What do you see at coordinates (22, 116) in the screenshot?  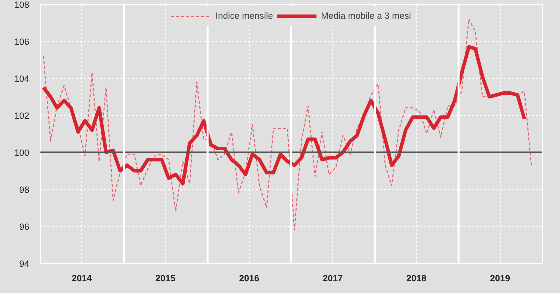 I see `y-tick-label: 102` at bounding box center [22, 116].